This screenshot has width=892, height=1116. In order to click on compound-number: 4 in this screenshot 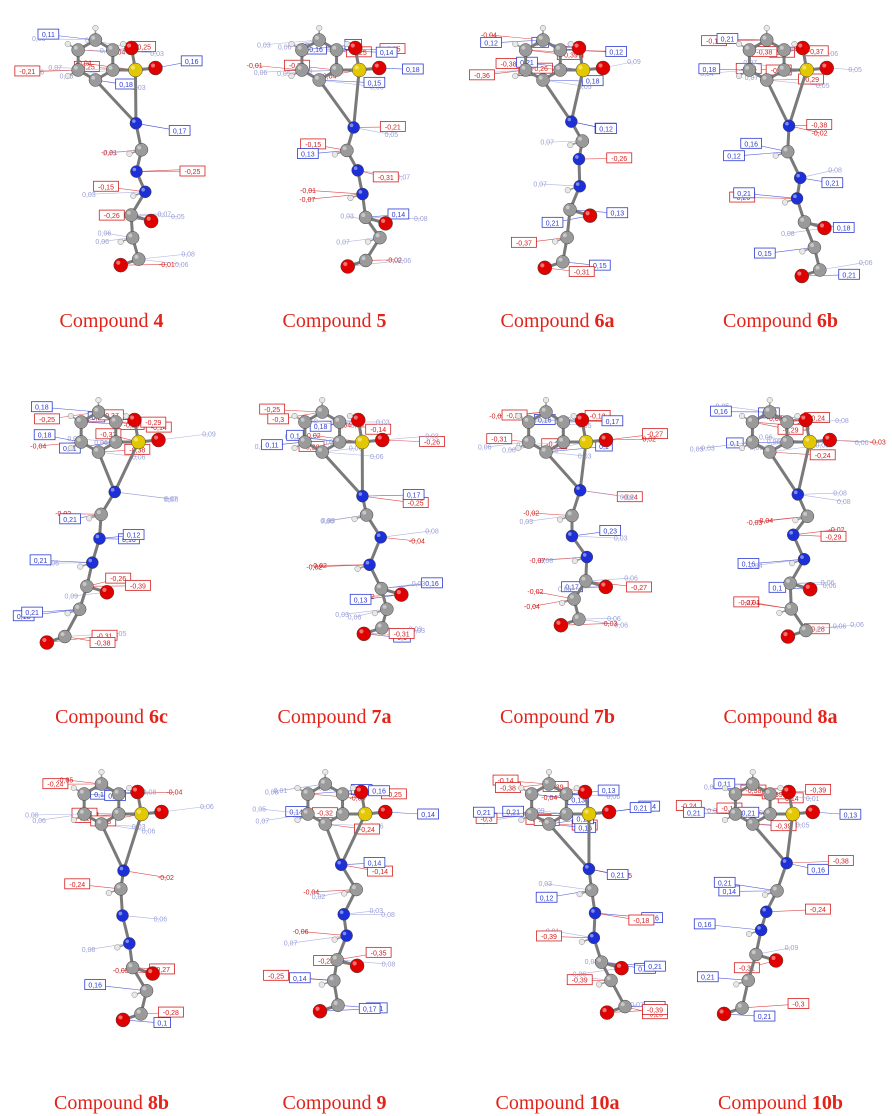, I will do `click(158, 321)`.